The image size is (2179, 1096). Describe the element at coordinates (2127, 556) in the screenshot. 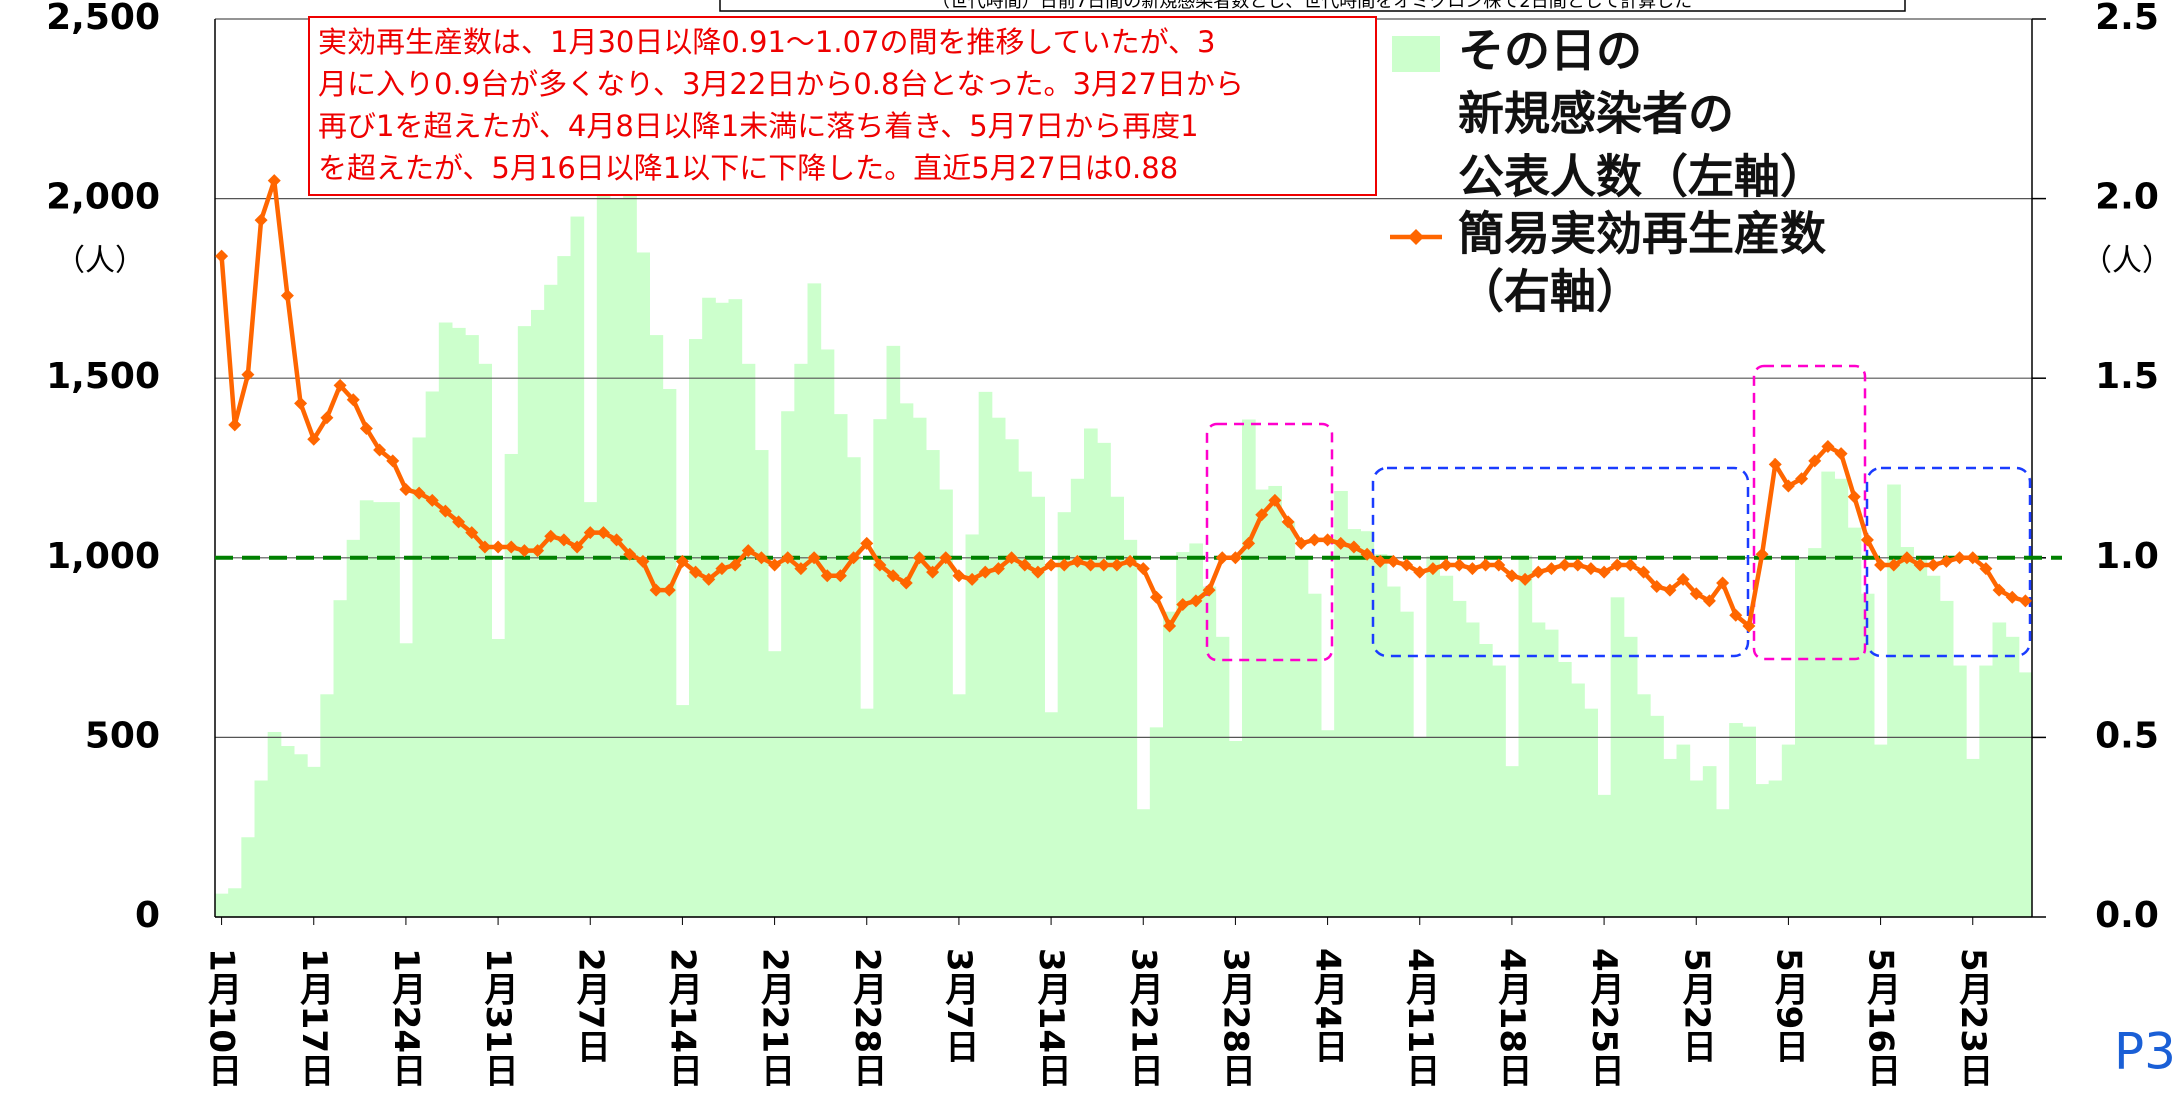

I see `y2-tick-label: 1.0` at that location.